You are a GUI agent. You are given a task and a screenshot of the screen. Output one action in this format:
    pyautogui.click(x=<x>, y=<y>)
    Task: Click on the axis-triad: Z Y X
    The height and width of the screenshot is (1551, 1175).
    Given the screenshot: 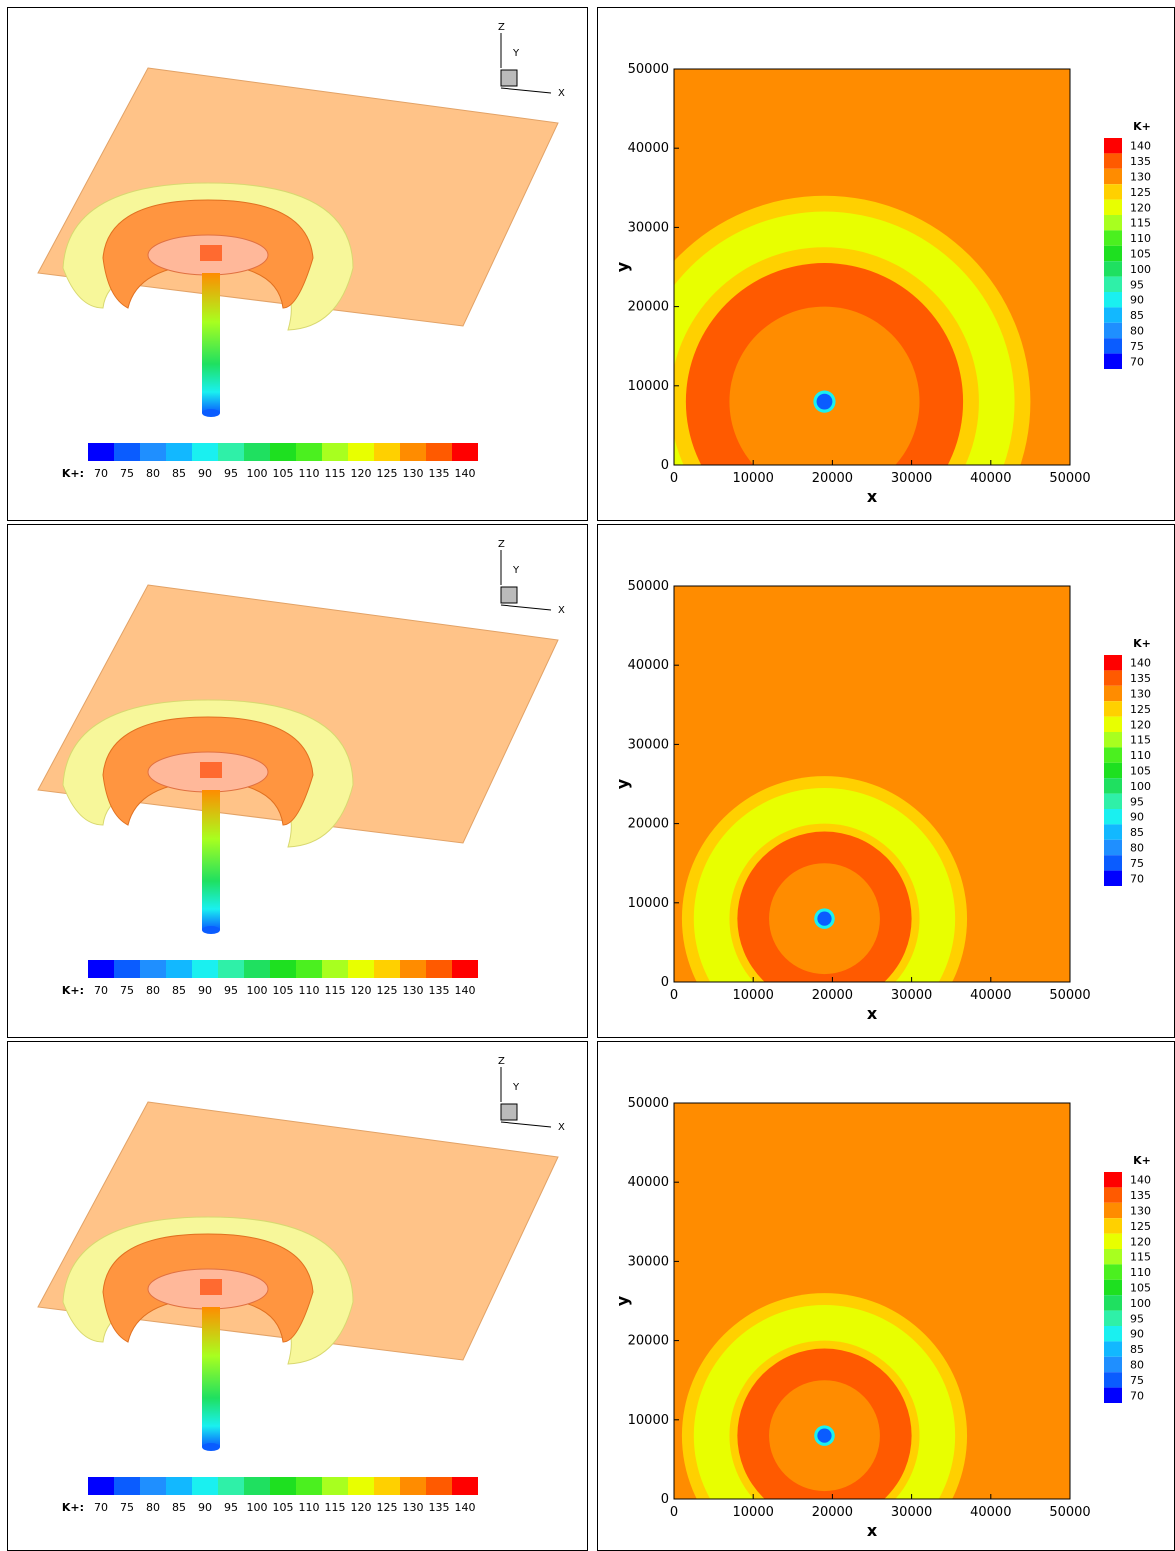 What is the action you would take?
    pyautogui.click(x=531, y=577)
    